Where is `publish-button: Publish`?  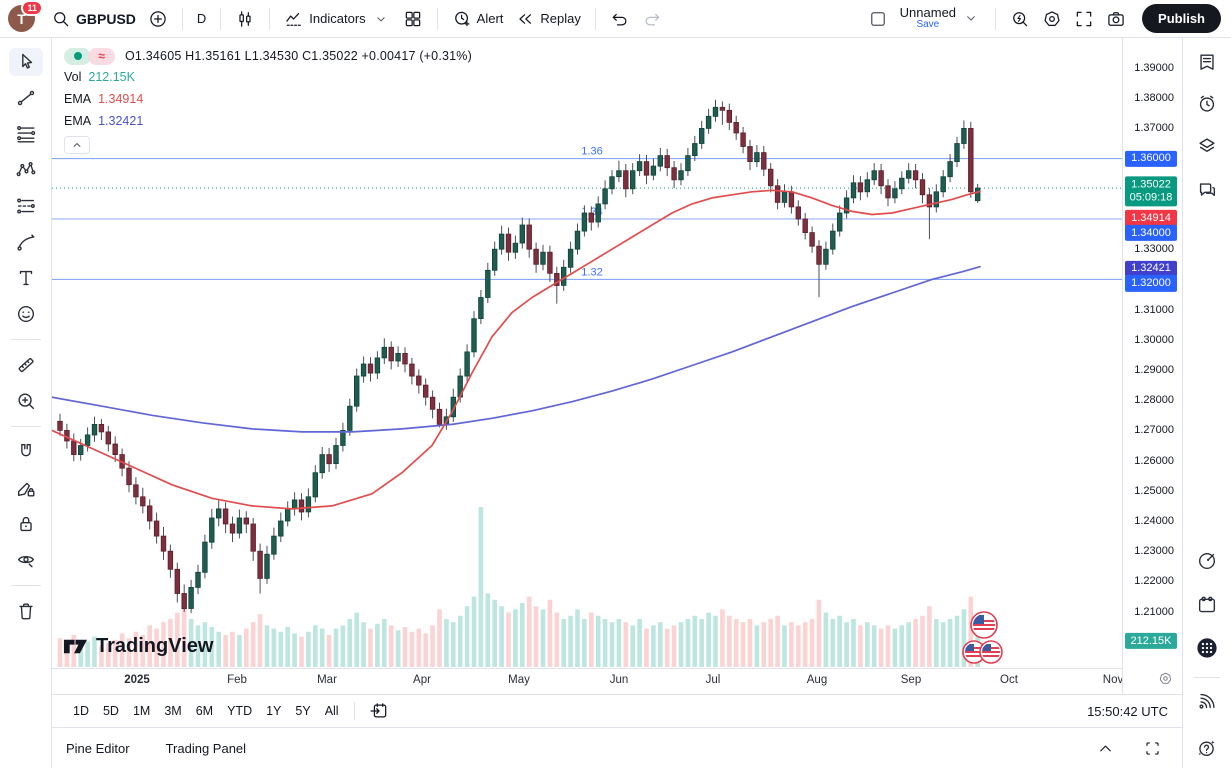 publish-button: Publish is located at coordinates (1181, 18).